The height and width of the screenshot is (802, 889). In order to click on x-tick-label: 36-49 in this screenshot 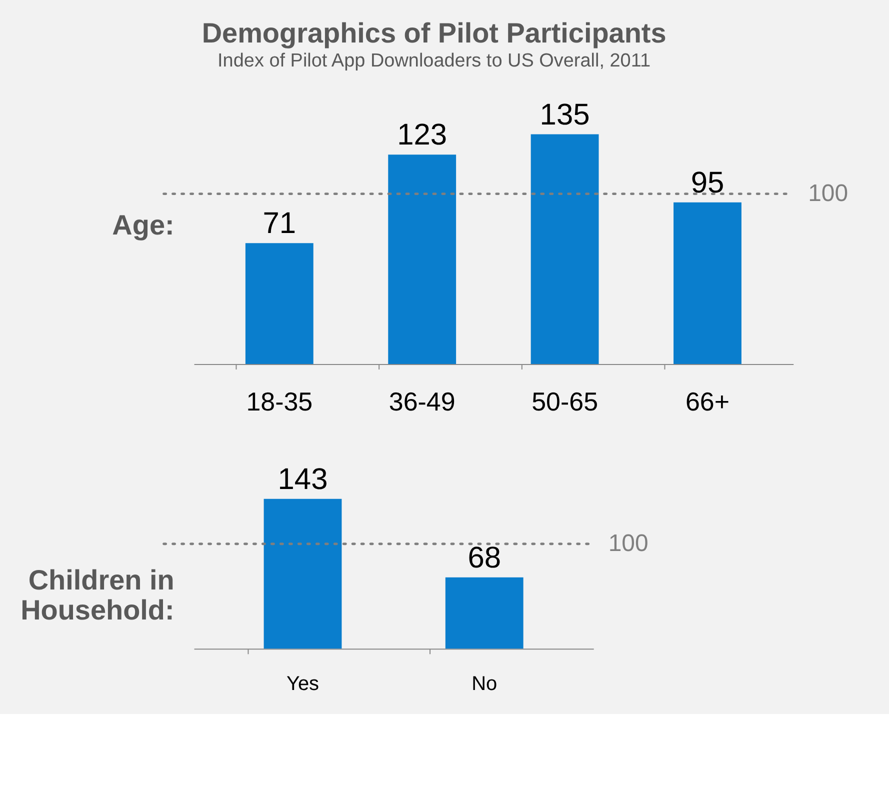, I will do `click(422, 401)`.